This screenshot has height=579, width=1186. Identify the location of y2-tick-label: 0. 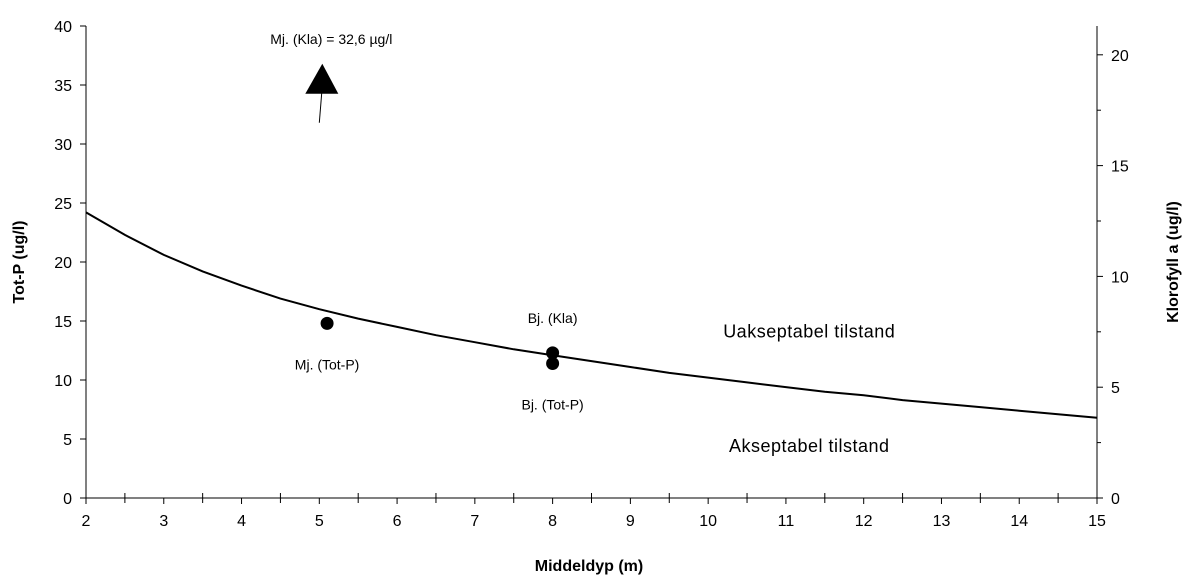
(1115, 499).